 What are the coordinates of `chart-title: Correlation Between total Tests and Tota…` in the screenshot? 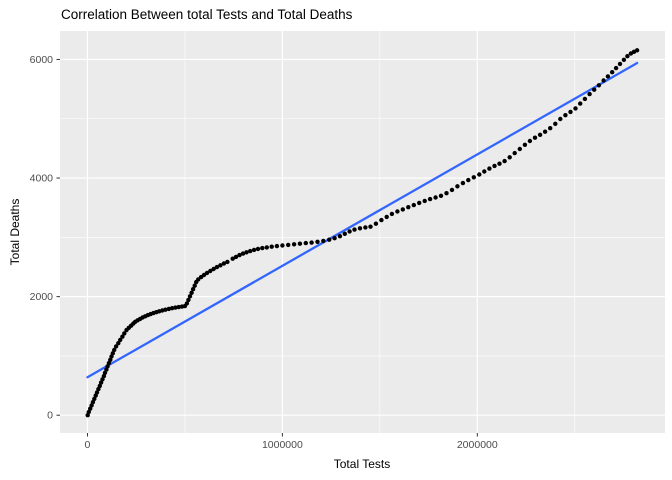 It's located at (207, 14).